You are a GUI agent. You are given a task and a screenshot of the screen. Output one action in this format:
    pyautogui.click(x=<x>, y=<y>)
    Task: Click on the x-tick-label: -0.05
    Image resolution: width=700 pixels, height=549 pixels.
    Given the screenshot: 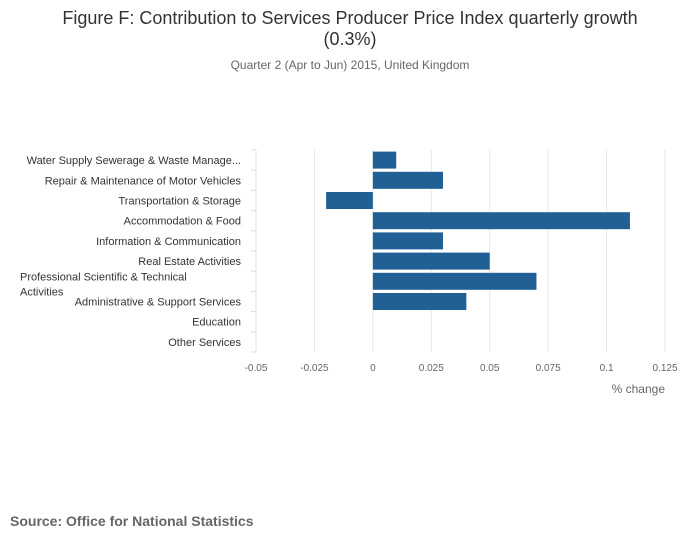 What is the action you would take?
    pyautogui.click(x=256, y=368)
    